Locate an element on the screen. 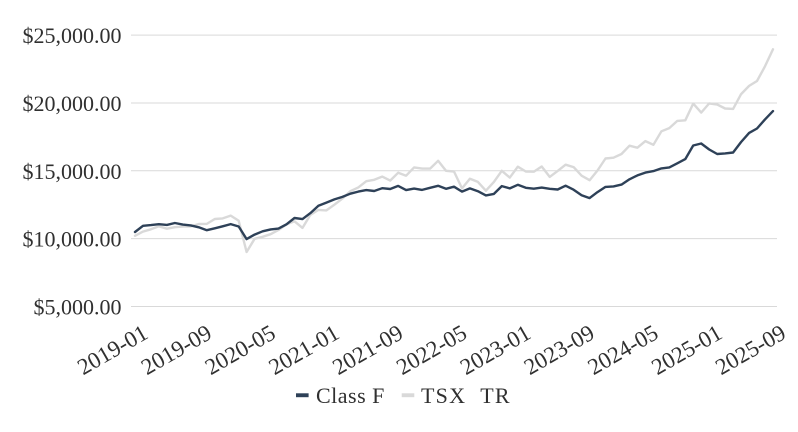  svg-text: 2021-01 is located at coordinates (304, 350).